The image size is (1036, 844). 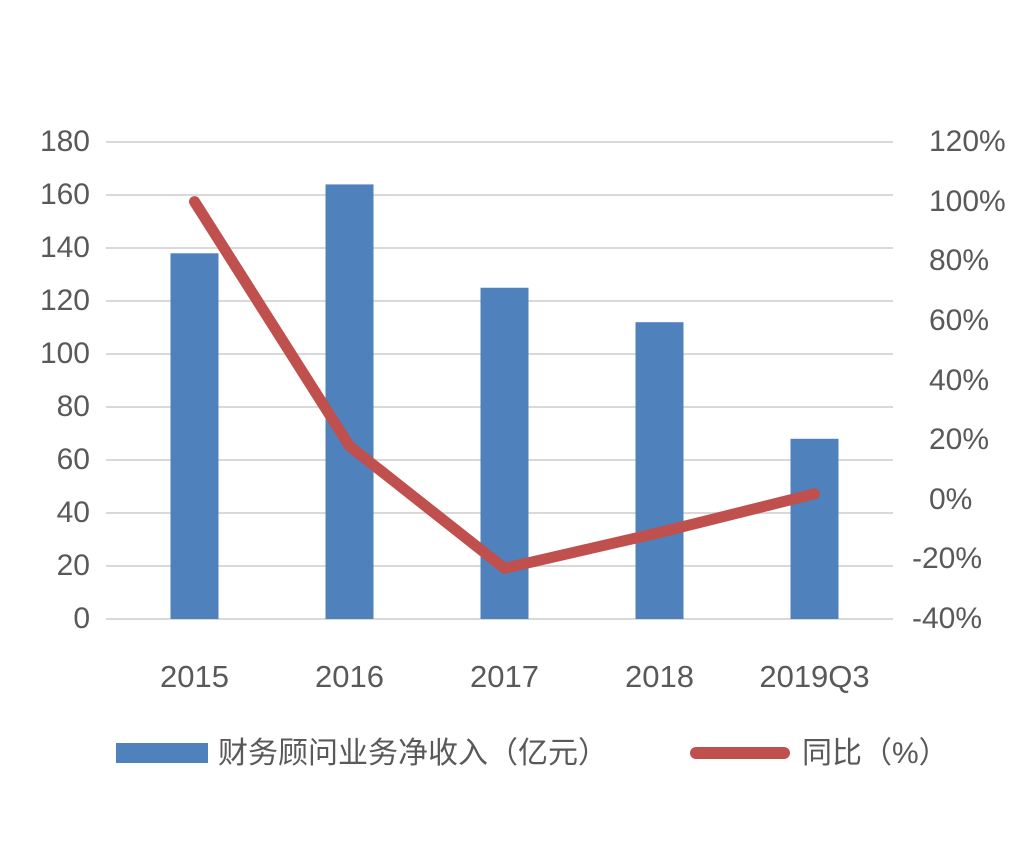 What do you see at coordinates (951, 499) in the screenshot?
I see `right-tick-label: 0%` at bounding box center [951, 499].